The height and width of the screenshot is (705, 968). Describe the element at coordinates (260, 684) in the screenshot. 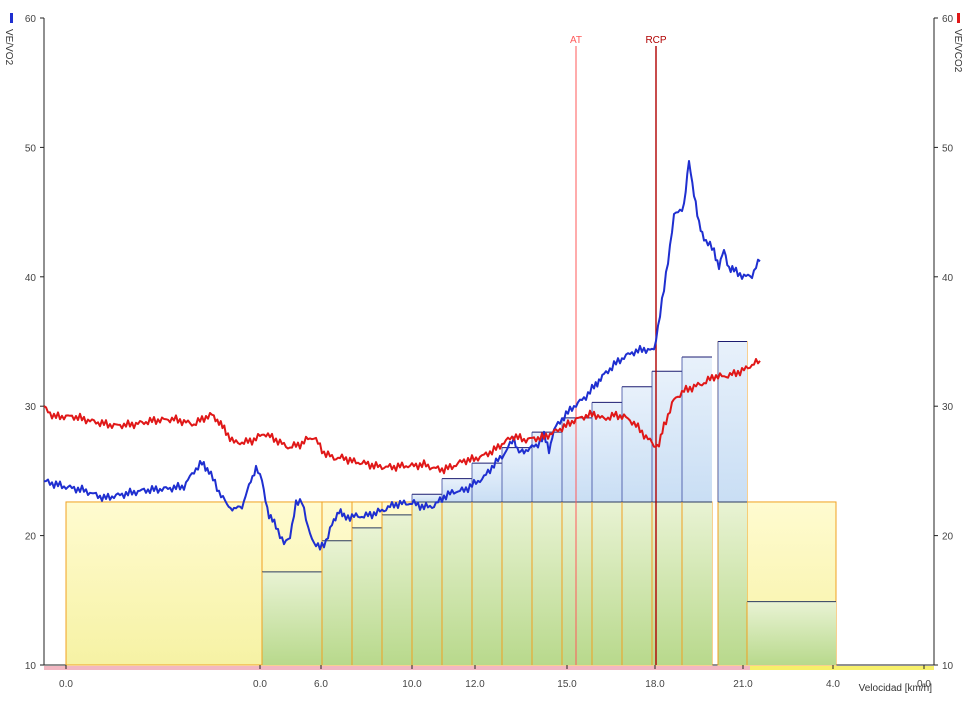

I see `x-tick-label-1: 0.0` at that location.